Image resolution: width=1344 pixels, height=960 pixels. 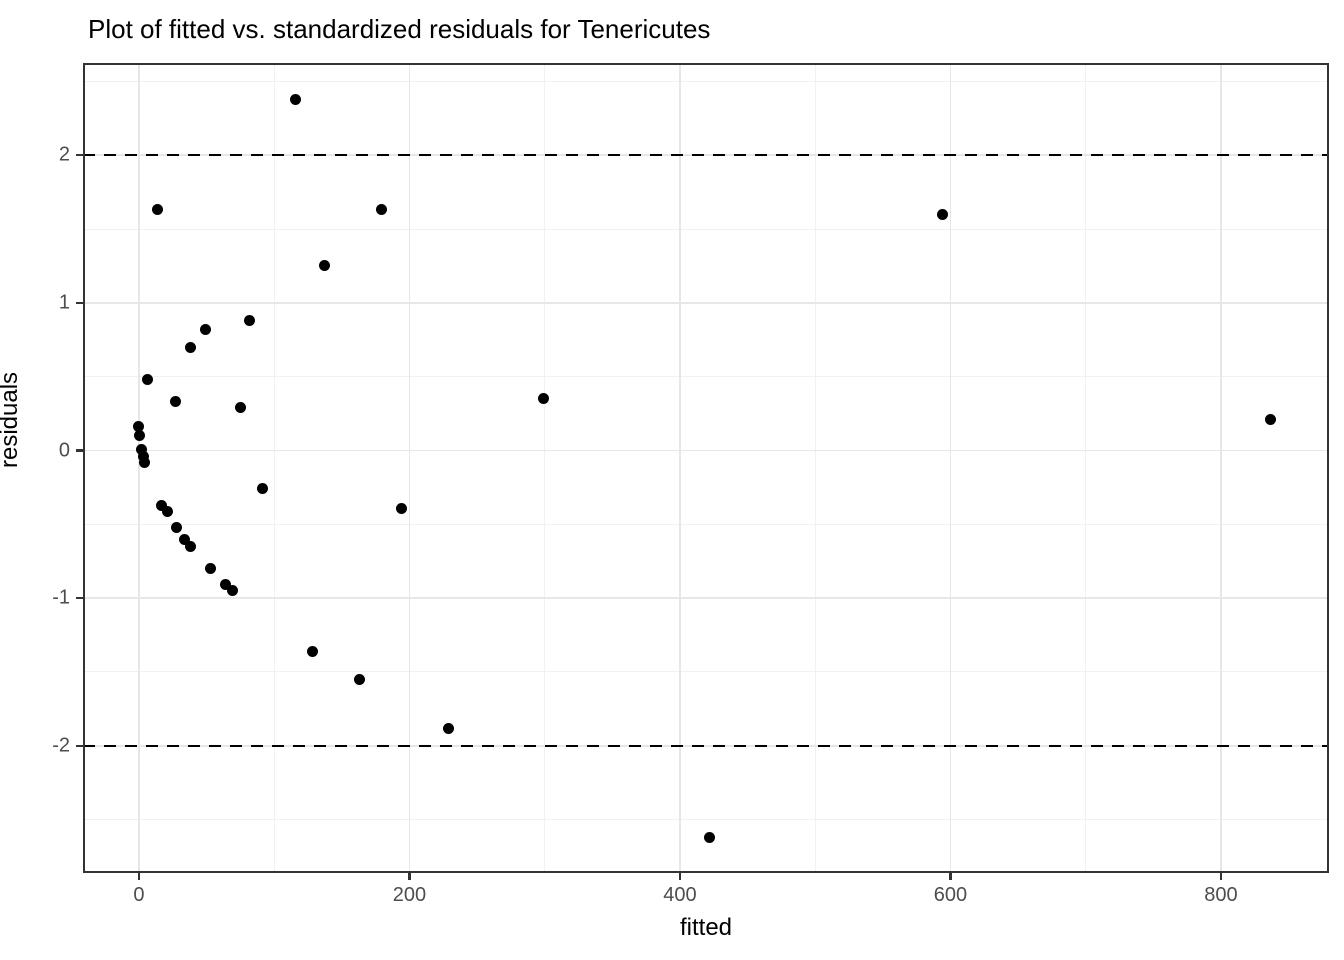 I want to click on x-tick-label: 600, so click(x=950, y=895).